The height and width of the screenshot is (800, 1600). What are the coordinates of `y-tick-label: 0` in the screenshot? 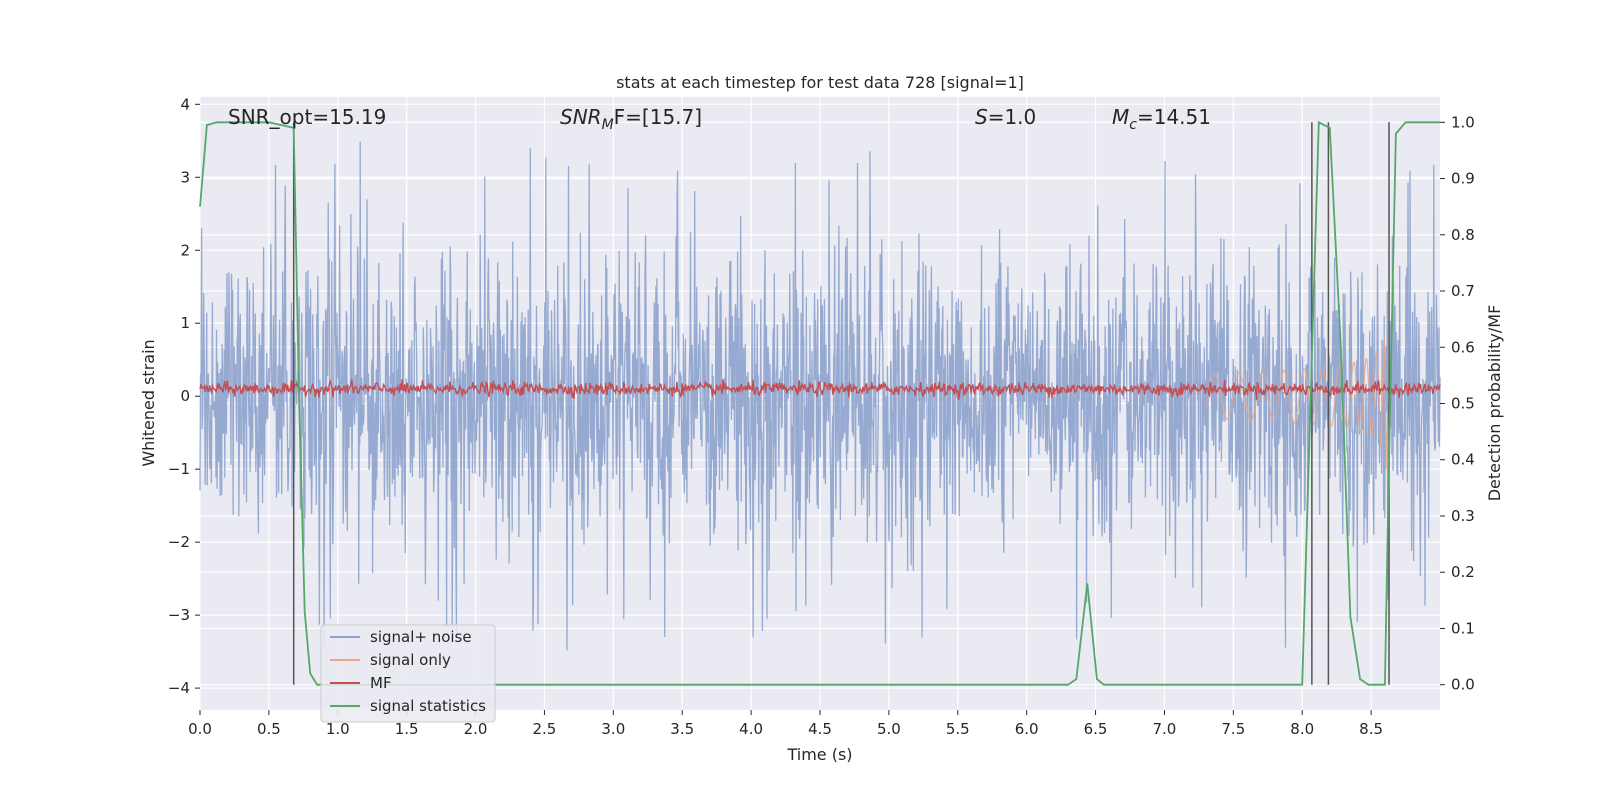 It's located at (185, 396).